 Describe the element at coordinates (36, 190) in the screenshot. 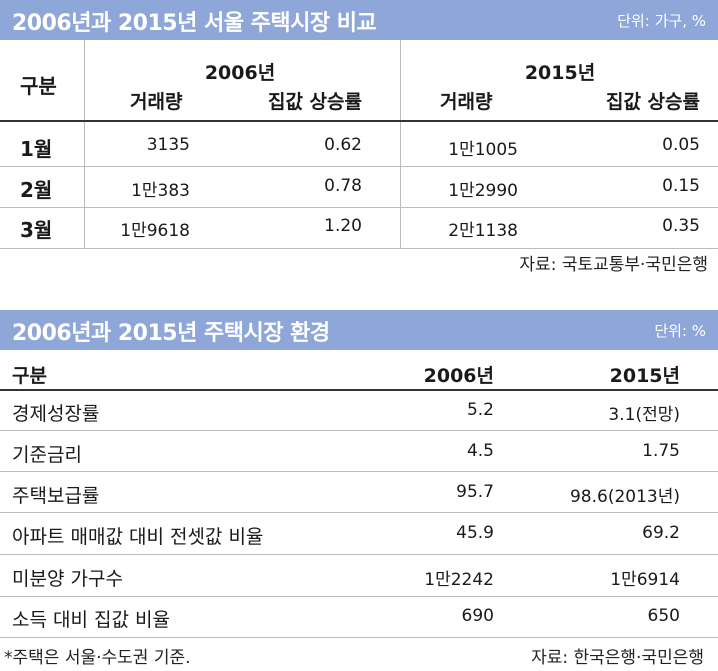

I see `row-label: 2월` at that location.